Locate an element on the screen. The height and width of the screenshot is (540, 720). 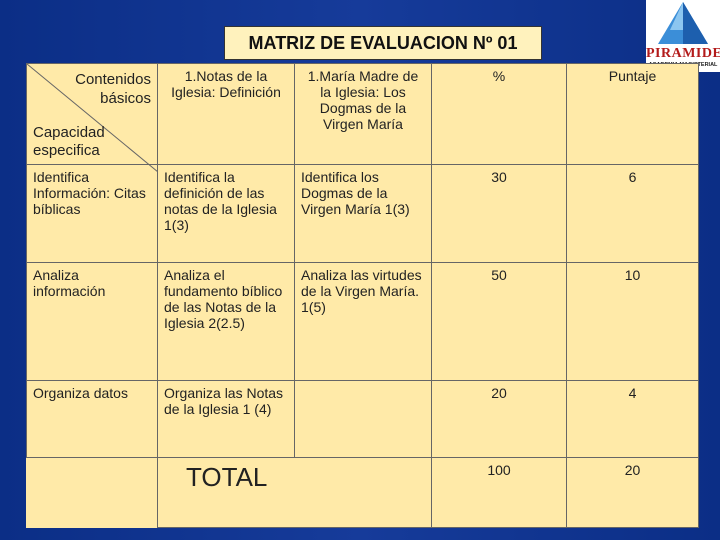
piramide-logo: PIRAMIDE ACADEMIA MAGISTERIAL is located at coordinates (683, 36).